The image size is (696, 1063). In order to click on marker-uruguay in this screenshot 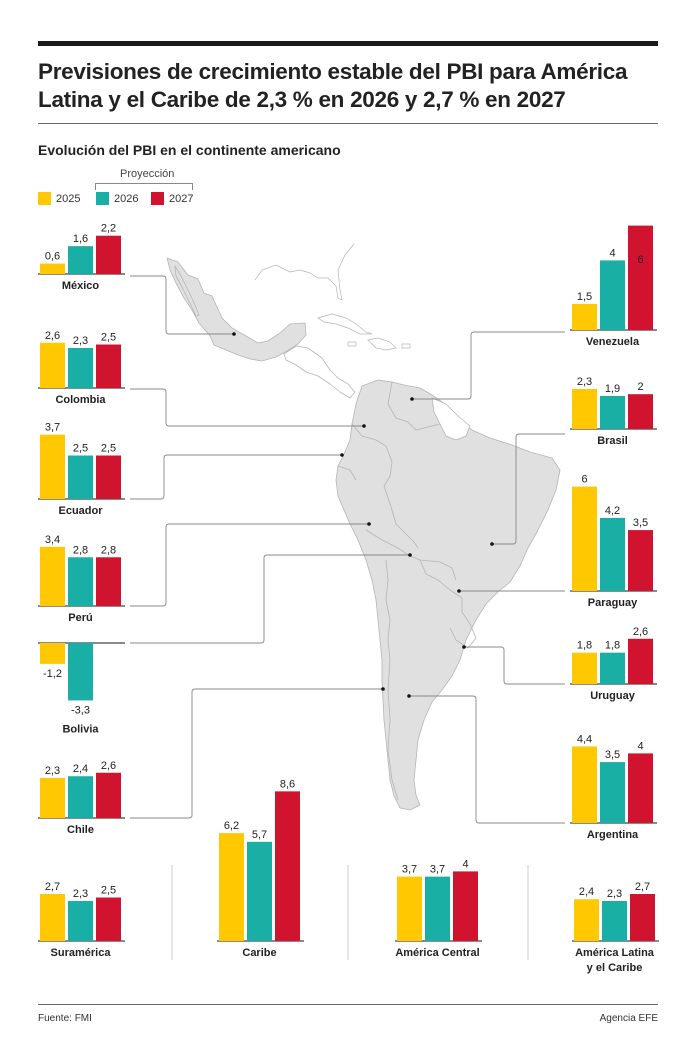, I will do `click(464, 647)`.